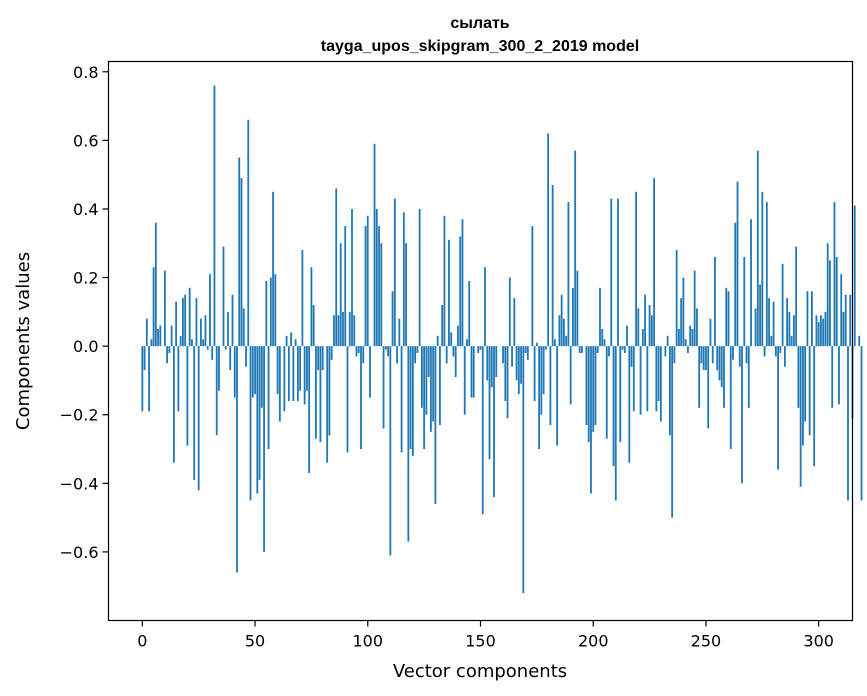  I want to click on x-axis-ticks: 0 50 100 150 200 250 300, so click(485, 635).